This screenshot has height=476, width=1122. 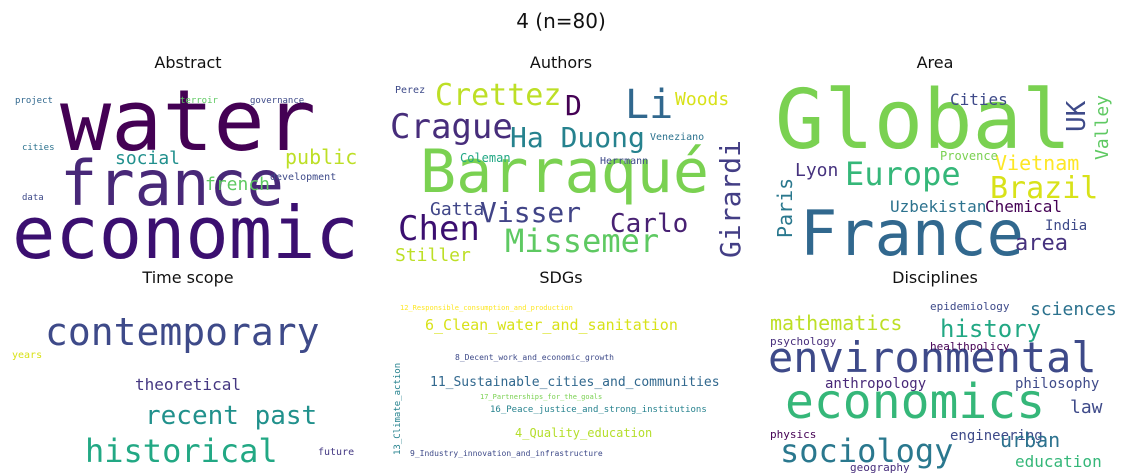 What do you see at coordinates (1086, 407) in the screenshot?
I see `cloud-word: law` at bounding box center [1086, 407].